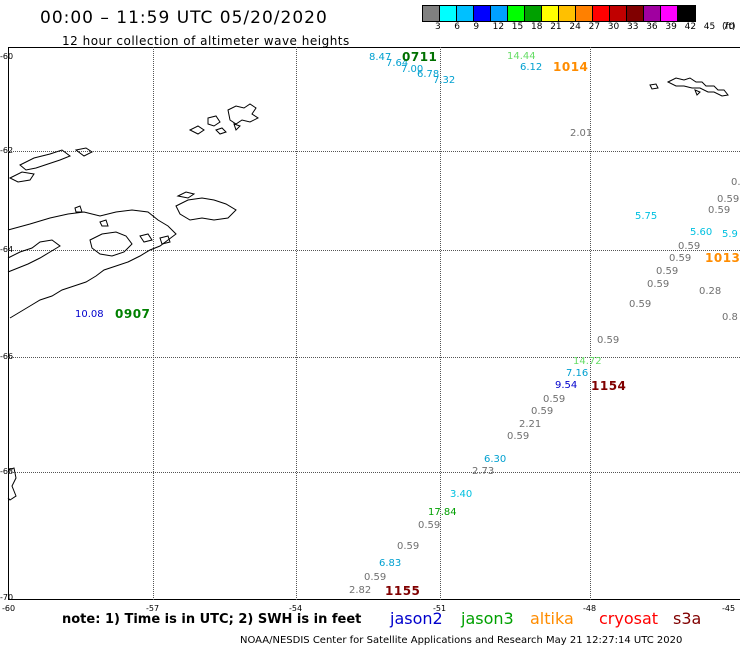  Describe the element at coordinates (729, 608) in the screenshot. I see `lon-label: -45` at that location.